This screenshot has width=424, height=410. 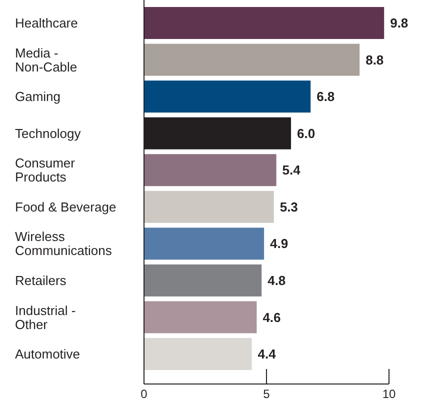 I want to click on y-tick-label: Healthcare, so click(x=46, y=23).